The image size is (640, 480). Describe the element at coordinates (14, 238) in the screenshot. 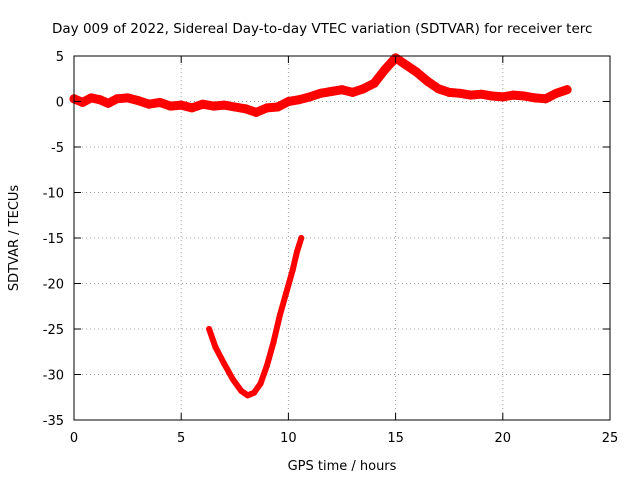

I see `y-axis-title: SDTVAR / TECUs` at that location.